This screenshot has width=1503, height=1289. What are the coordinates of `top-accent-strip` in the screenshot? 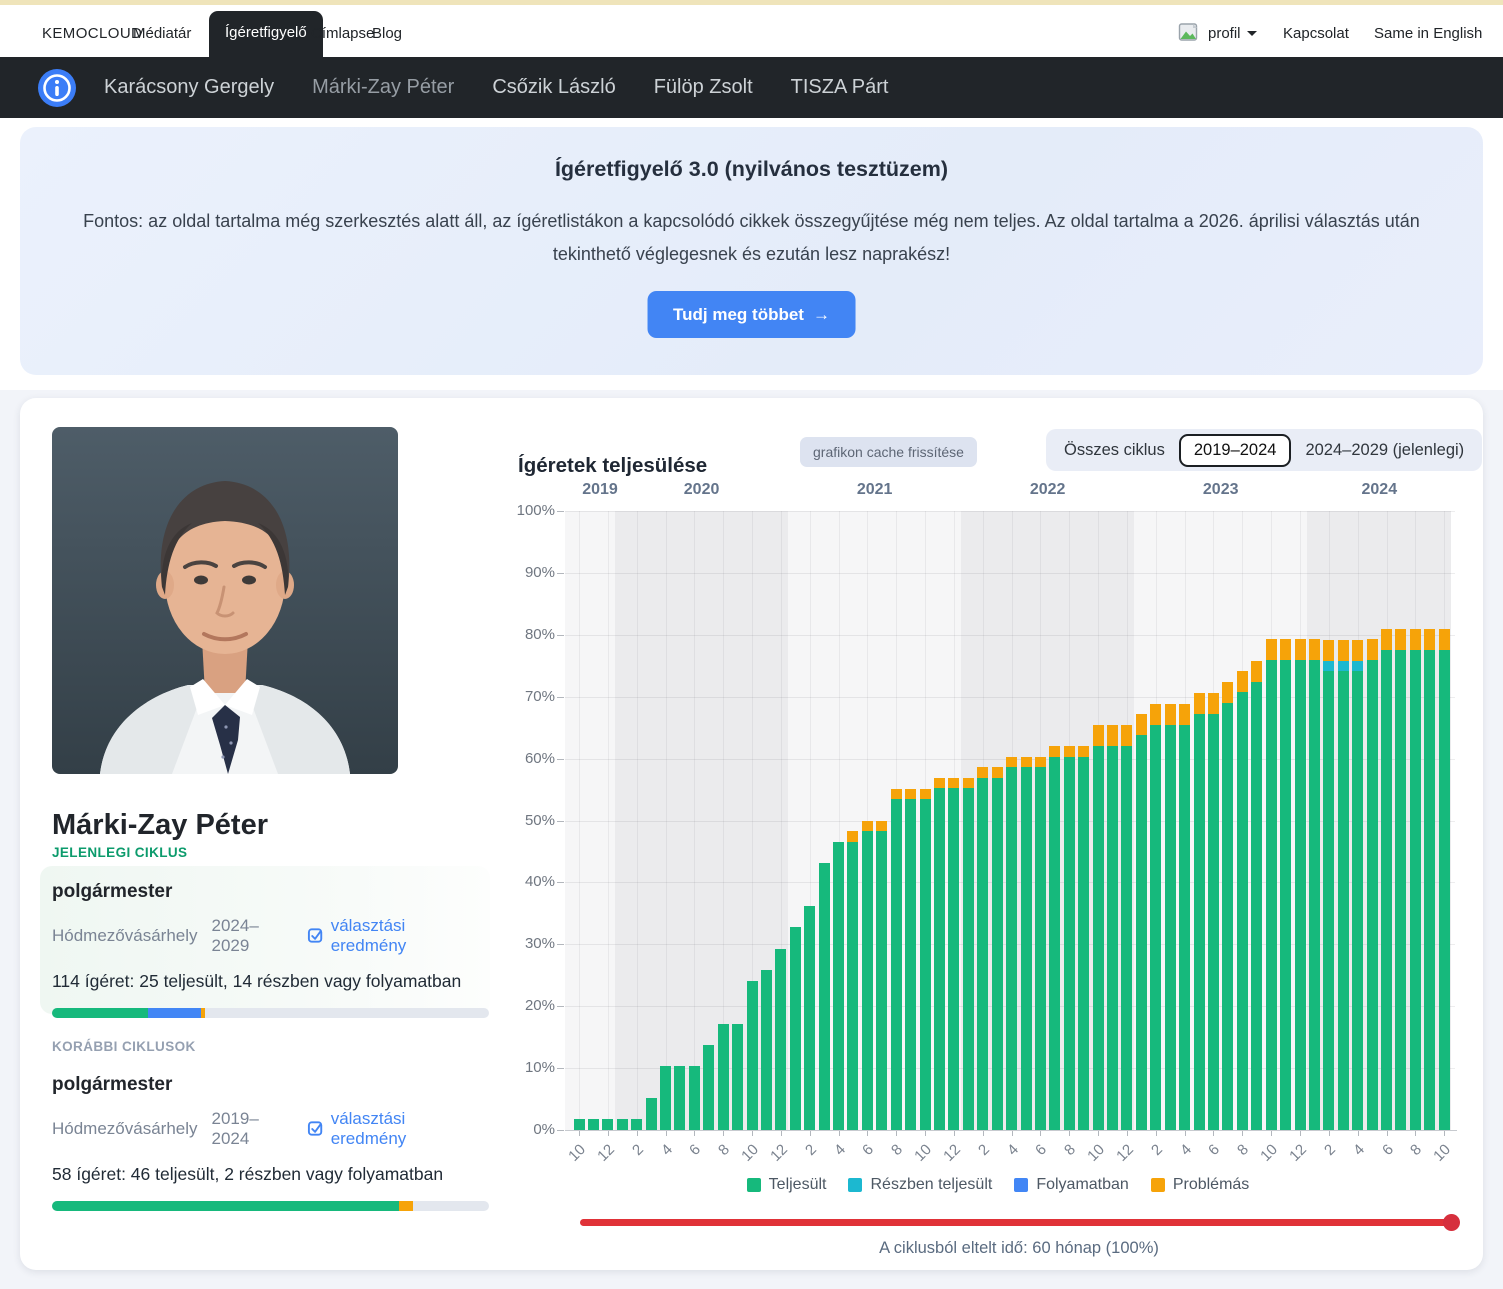 It's located at (751, 2).